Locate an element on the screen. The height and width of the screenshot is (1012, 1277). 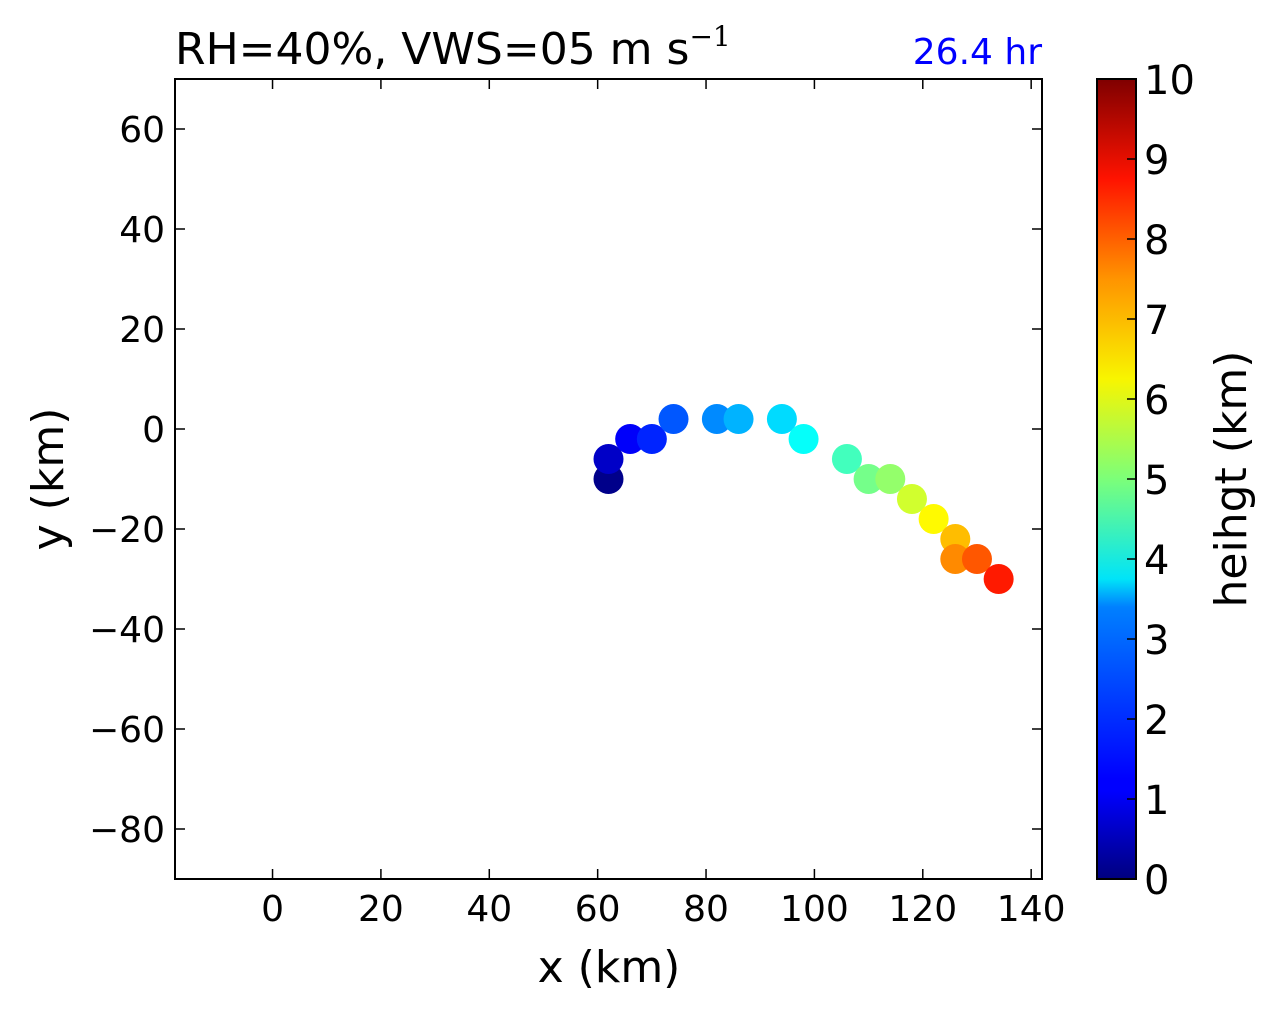
x-tick-label: 80 is located at coordinates (706, 909).